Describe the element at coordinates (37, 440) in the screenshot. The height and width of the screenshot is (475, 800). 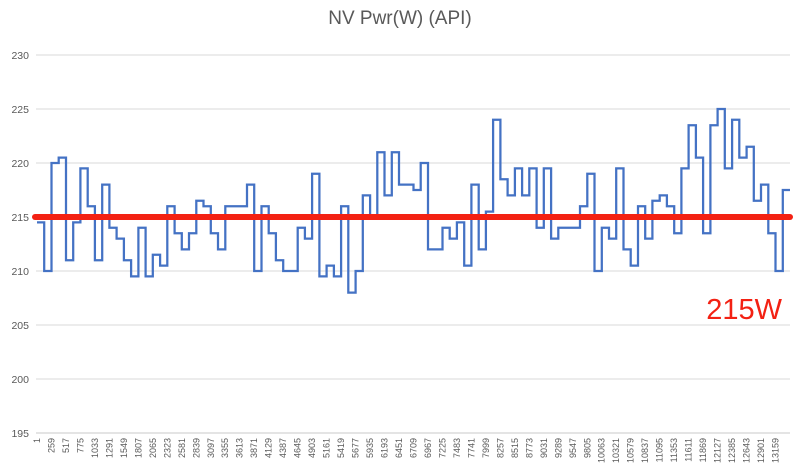
I see `x-axis-tick-label: 1` at that location.